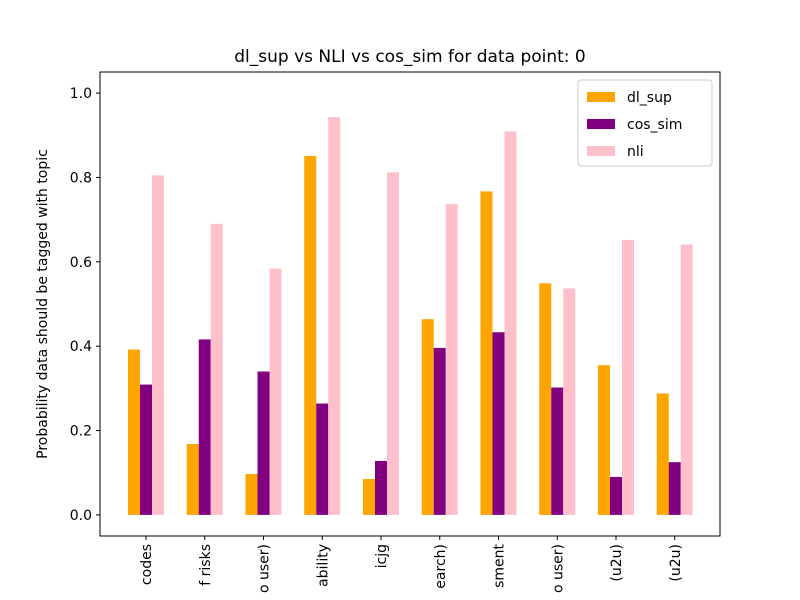 The height and width of the screenshot is (600, 800). What do you see at coordinates (654, 125) in the screenshot?
I see `legend-label-cos-sim: cos_sim` at bounding box center [654, 125].